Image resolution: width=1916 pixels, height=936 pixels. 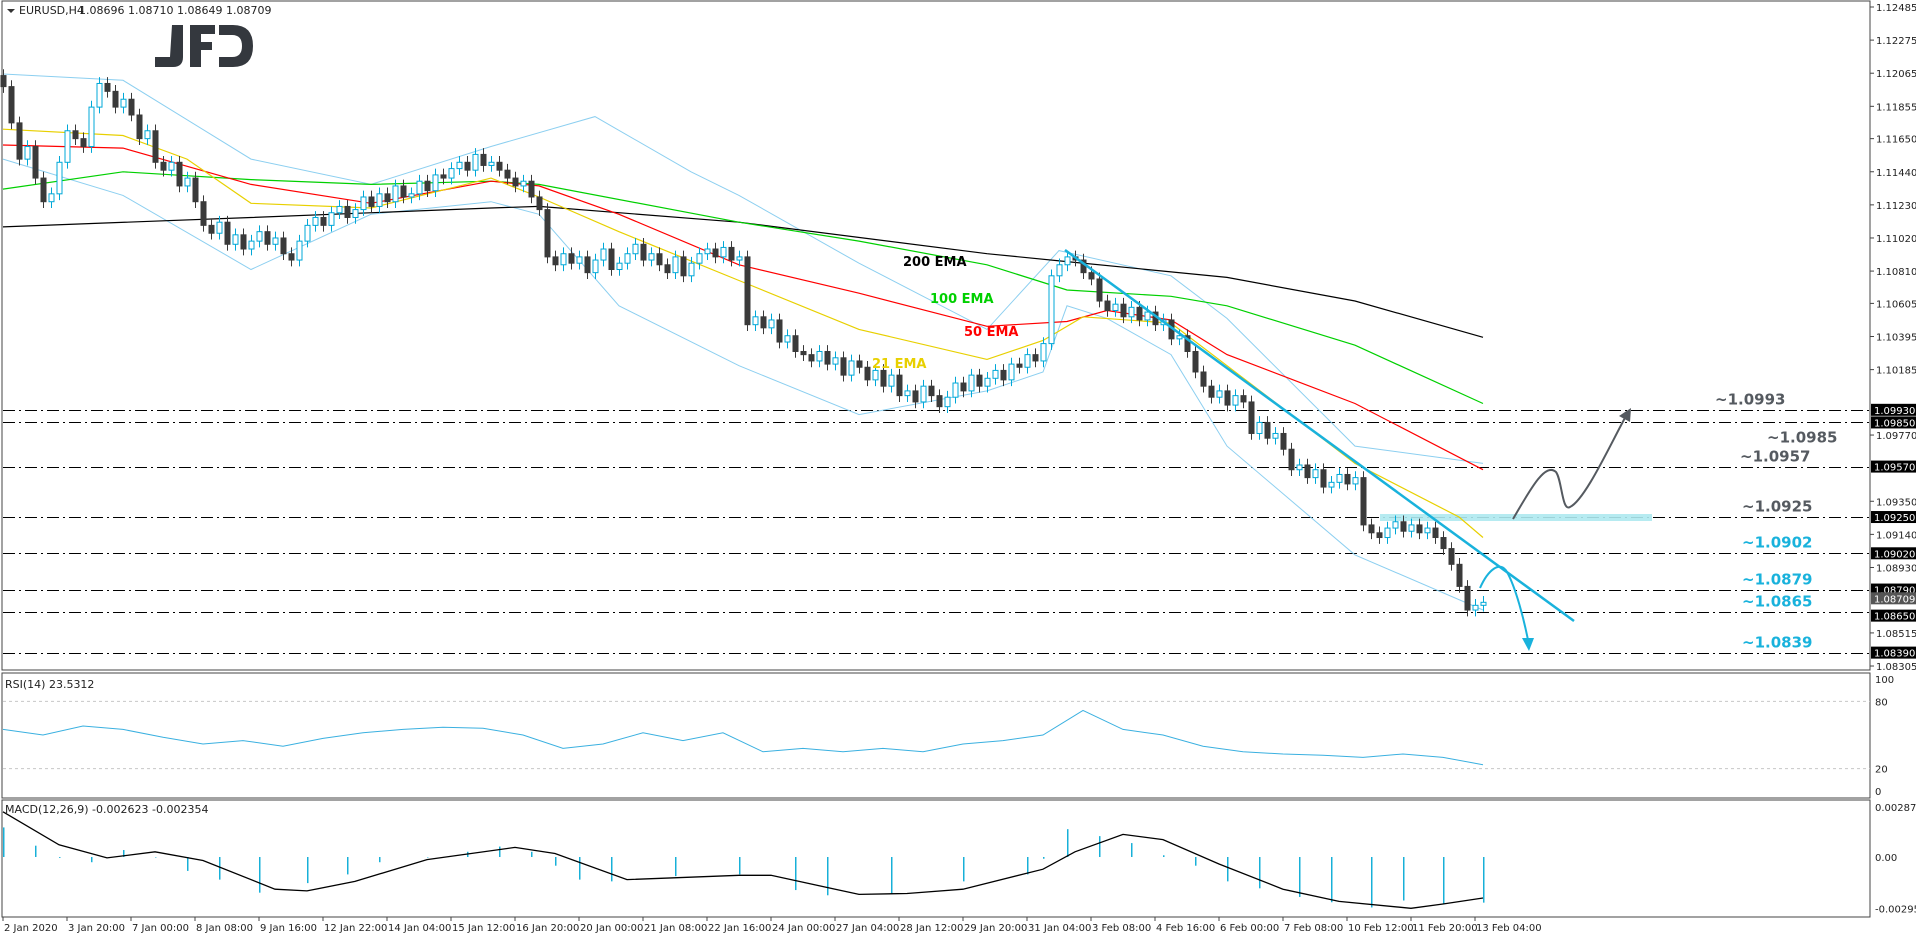 What do you see at coordinates (1059, 928) in the screenshot?
I see `time-tick-label: 31 Jan 04:00` at bounding box center [1059, 928].